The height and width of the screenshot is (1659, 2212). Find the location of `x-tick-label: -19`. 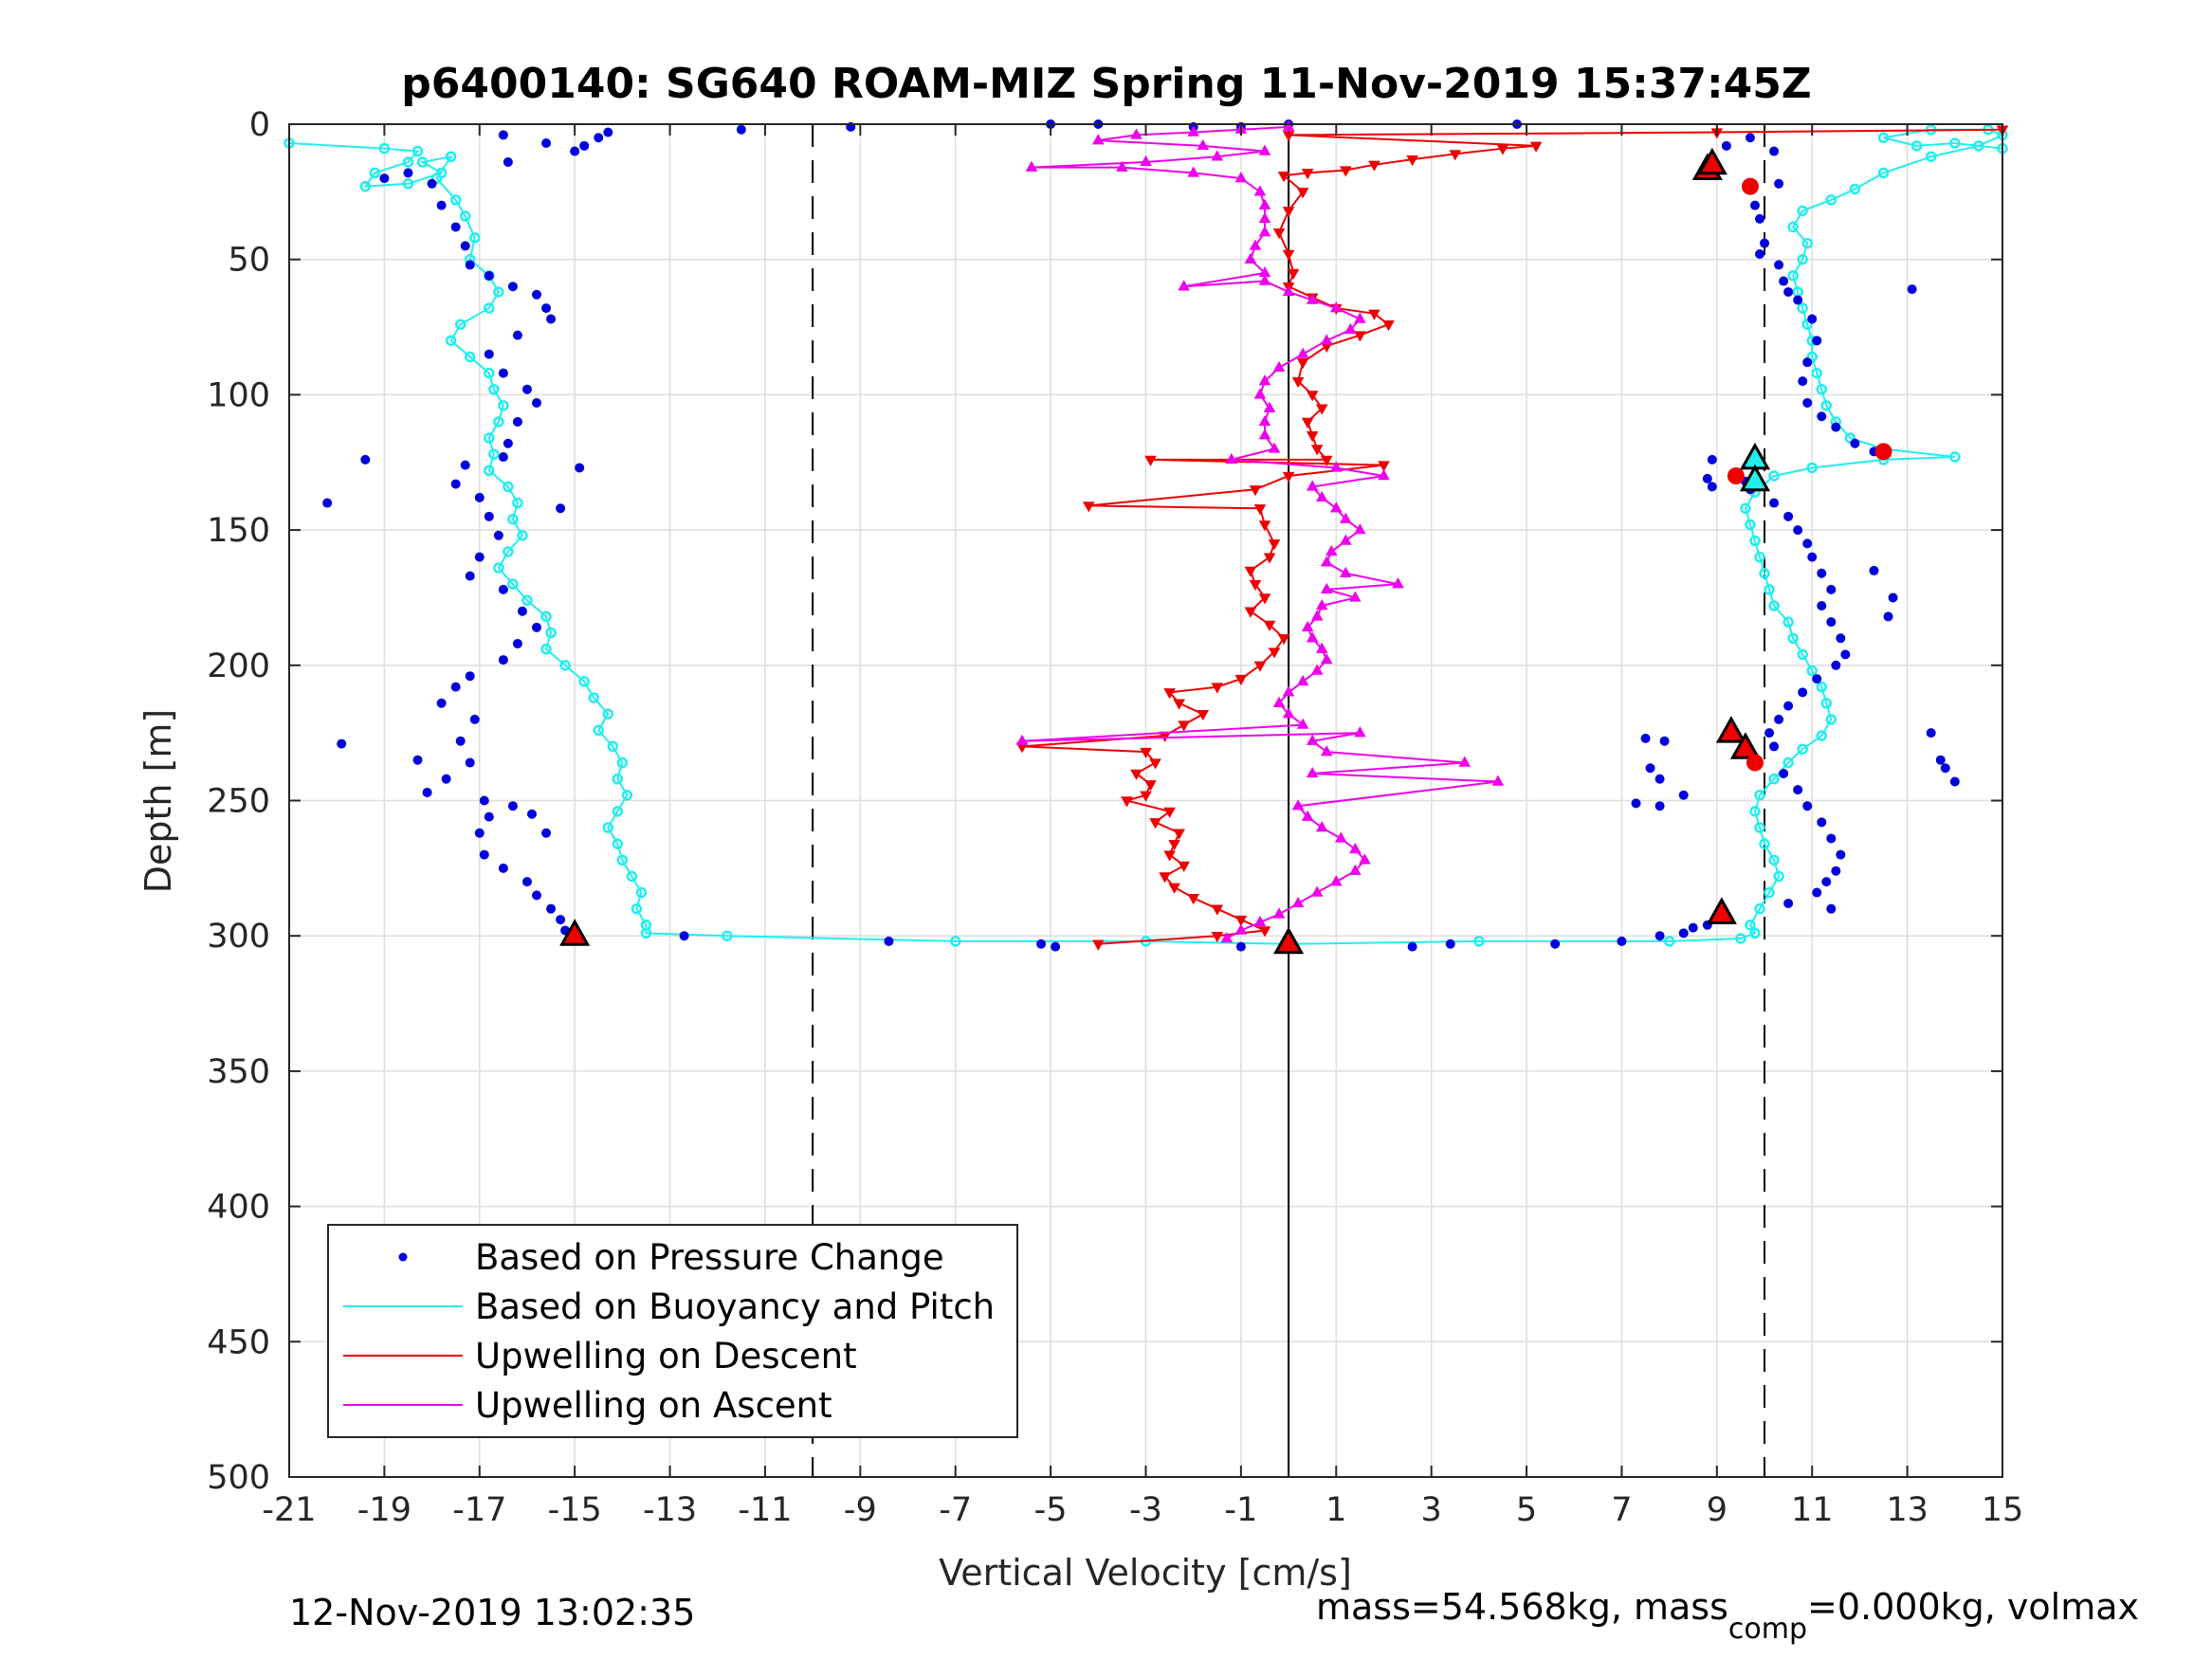

x-tick-label: -19 is located at coordinates (384, 1510).